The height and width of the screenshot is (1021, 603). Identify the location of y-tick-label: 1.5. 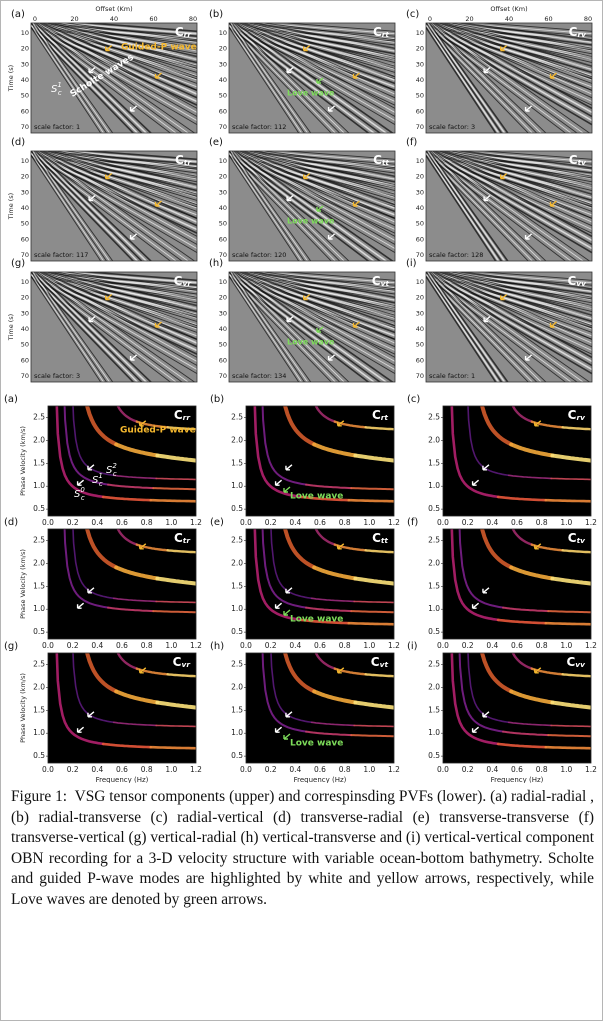
(39, 585).